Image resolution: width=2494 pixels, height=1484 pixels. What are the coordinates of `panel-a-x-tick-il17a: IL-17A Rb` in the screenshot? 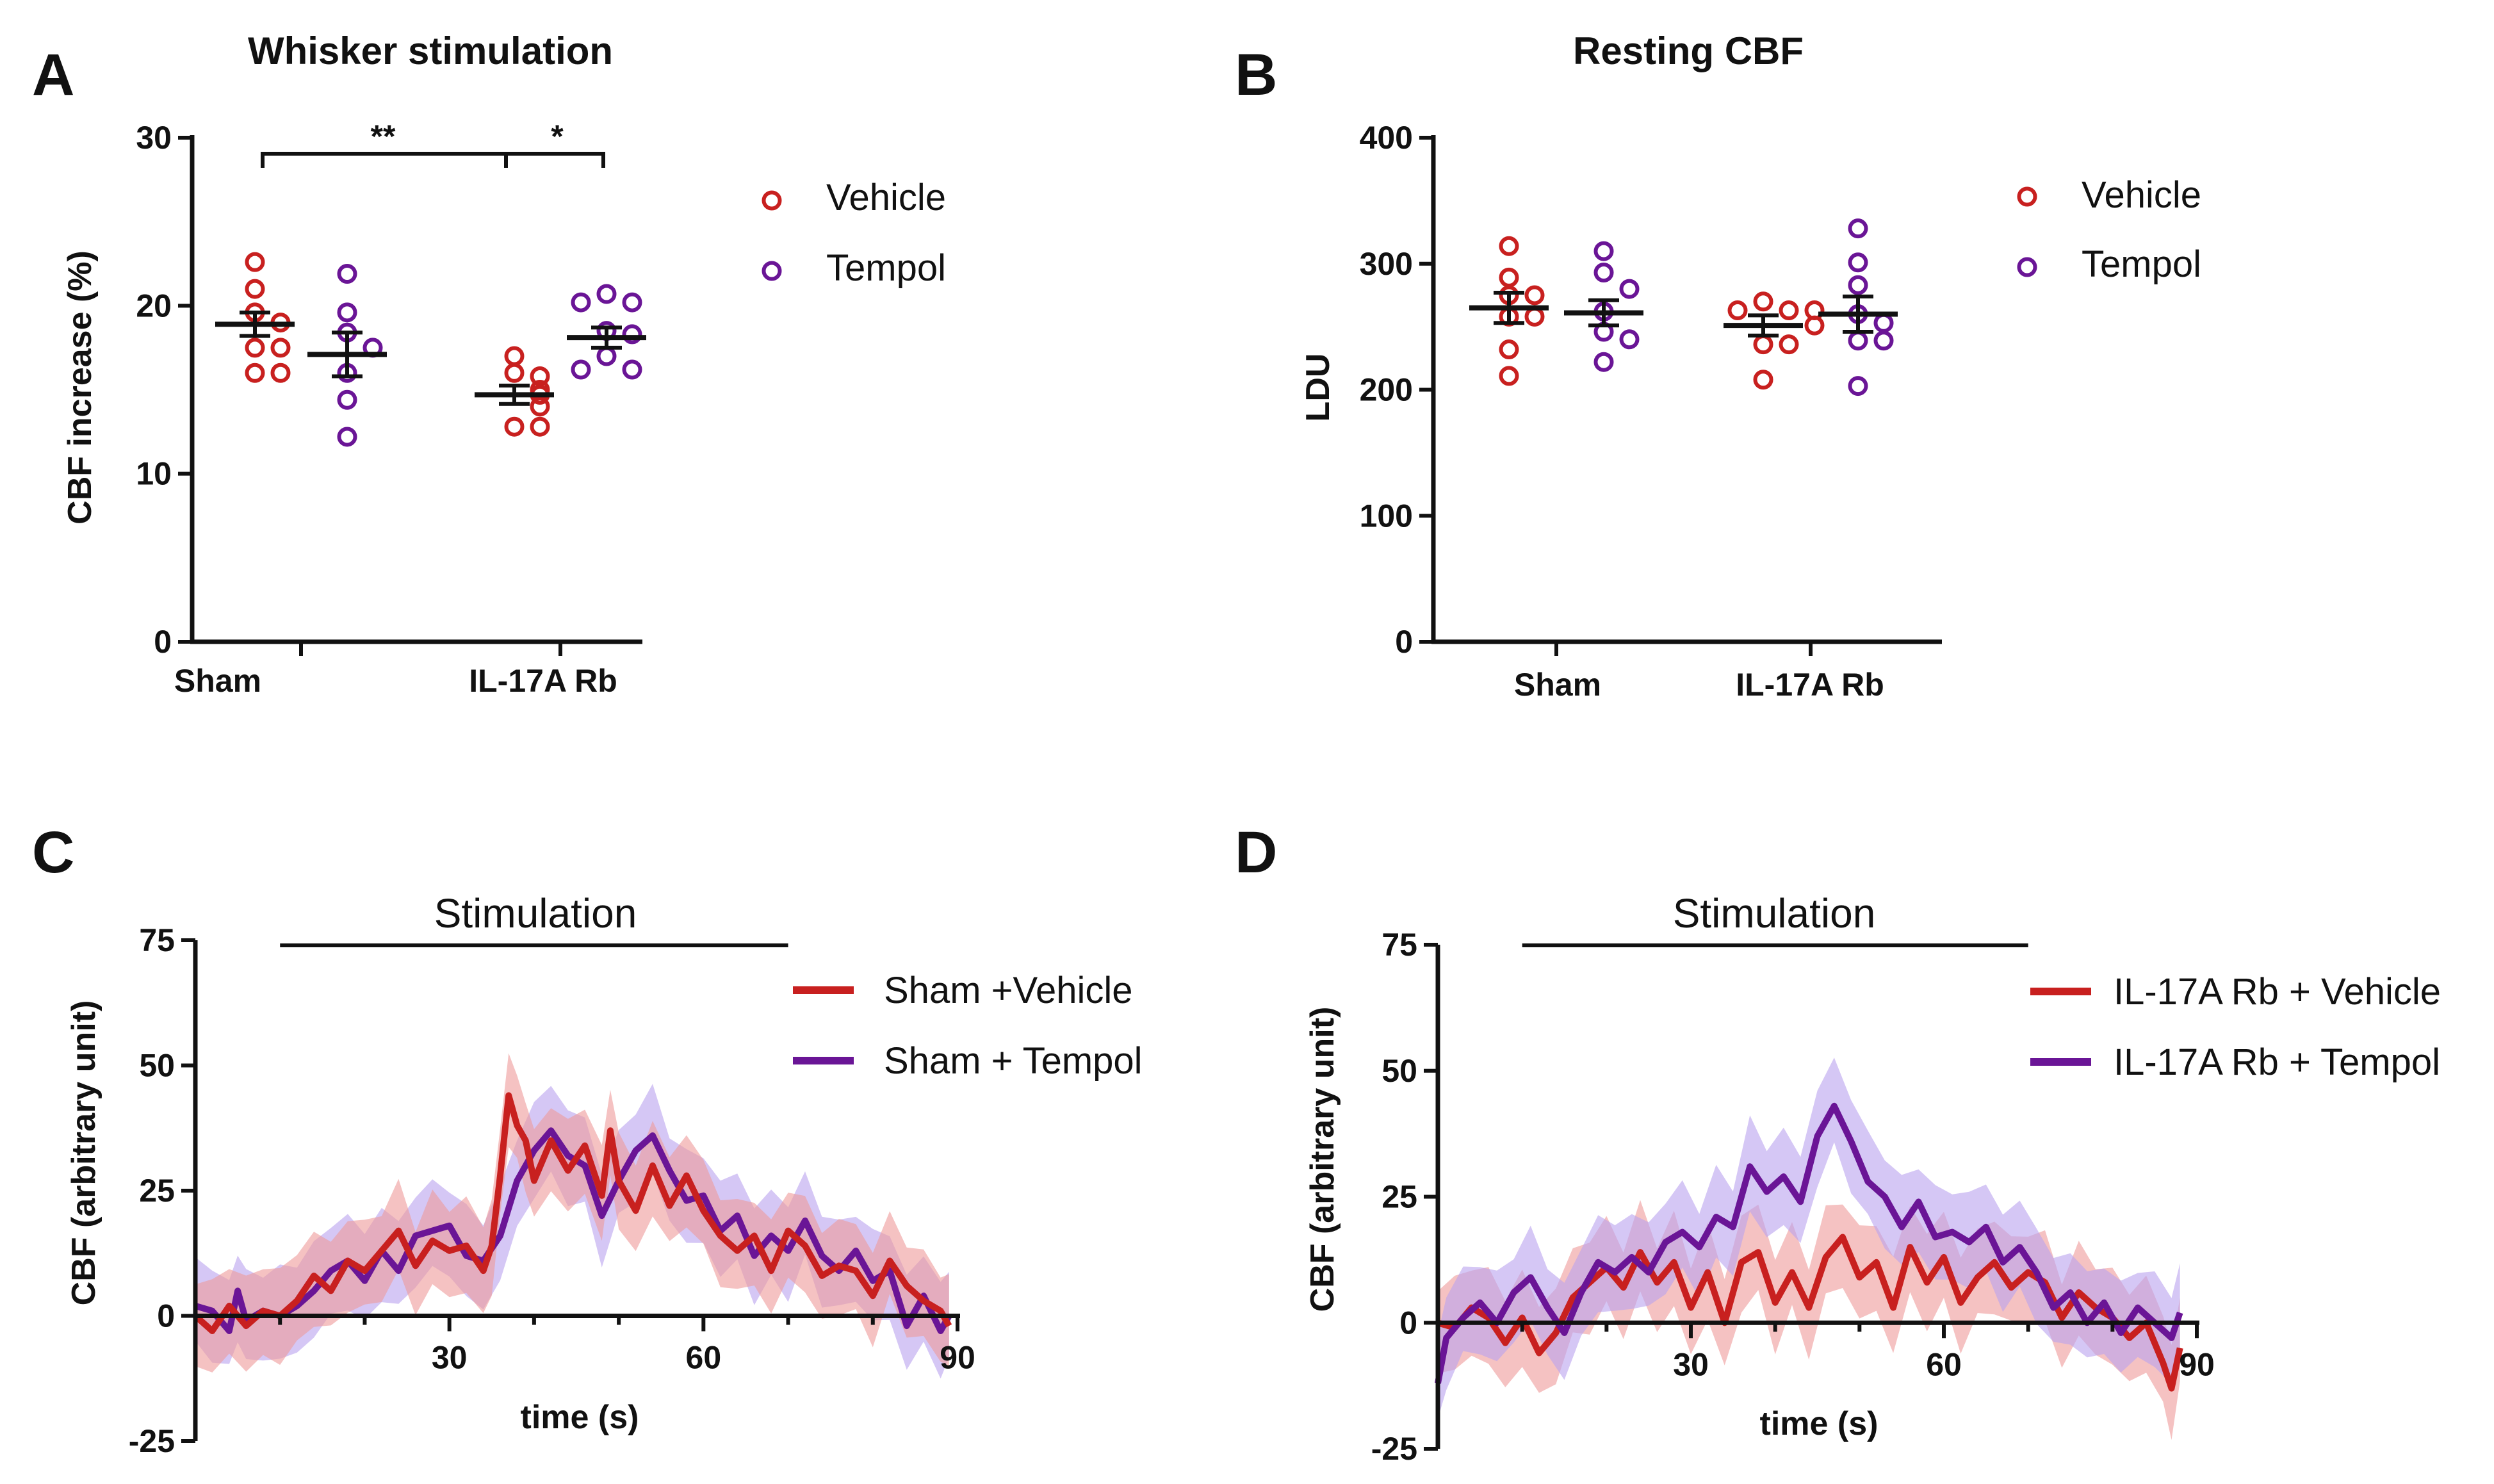 It's located at (543, 681).